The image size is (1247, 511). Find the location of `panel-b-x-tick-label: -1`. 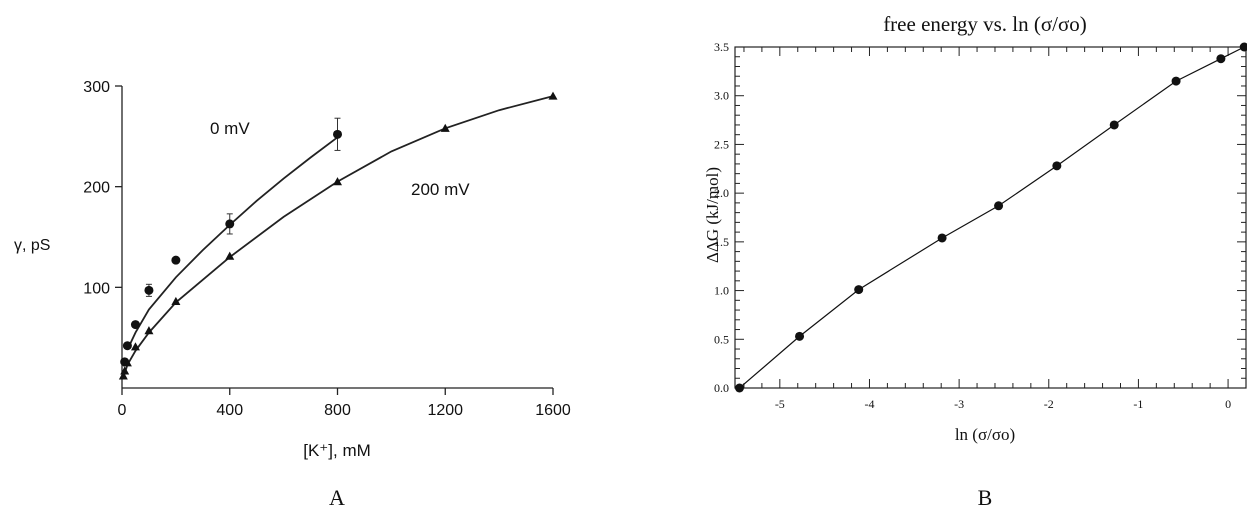

panel-b-x-tick-label: -1 is located at coordinates (1138, 404).